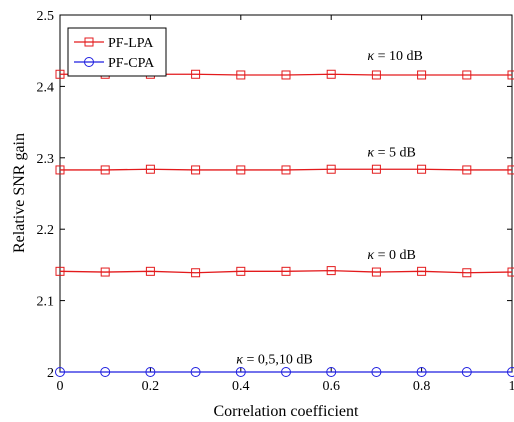  I want to click on legend-marker-pf-lpa, so click(89, 42).